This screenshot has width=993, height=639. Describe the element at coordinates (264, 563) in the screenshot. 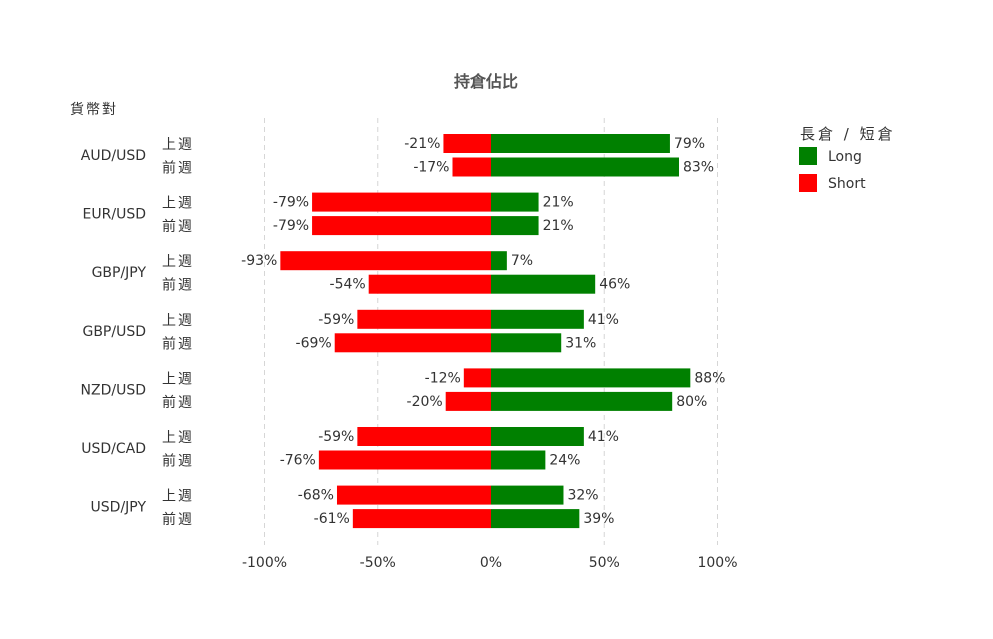

I see `x-tick-label: -100%` at that location.